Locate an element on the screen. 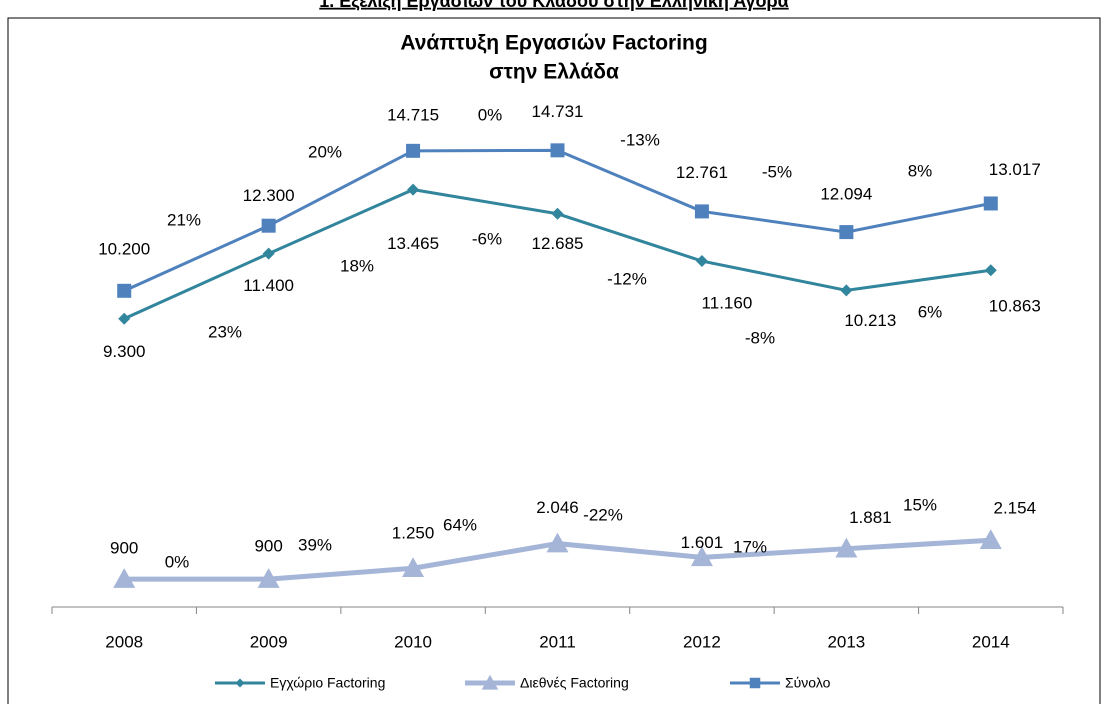  chart-title: στην Ελλάδα is located at coordinates (554, 72).